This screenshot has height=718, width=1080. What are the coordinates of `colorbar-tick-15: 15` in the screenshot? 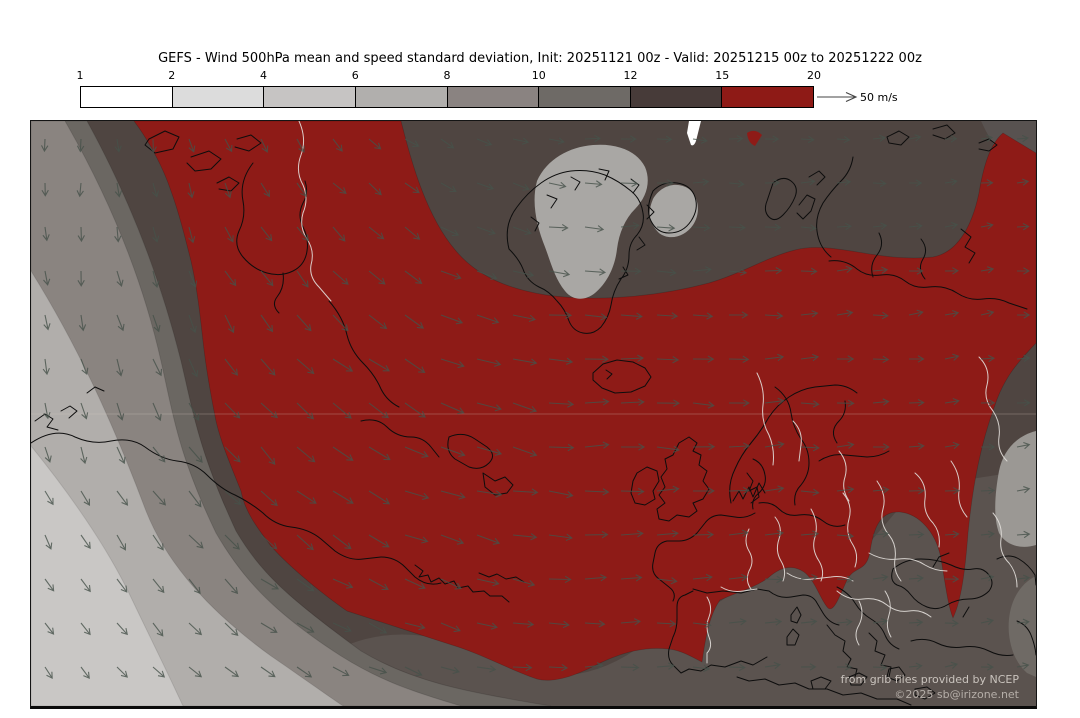 It's located at (722, 75).